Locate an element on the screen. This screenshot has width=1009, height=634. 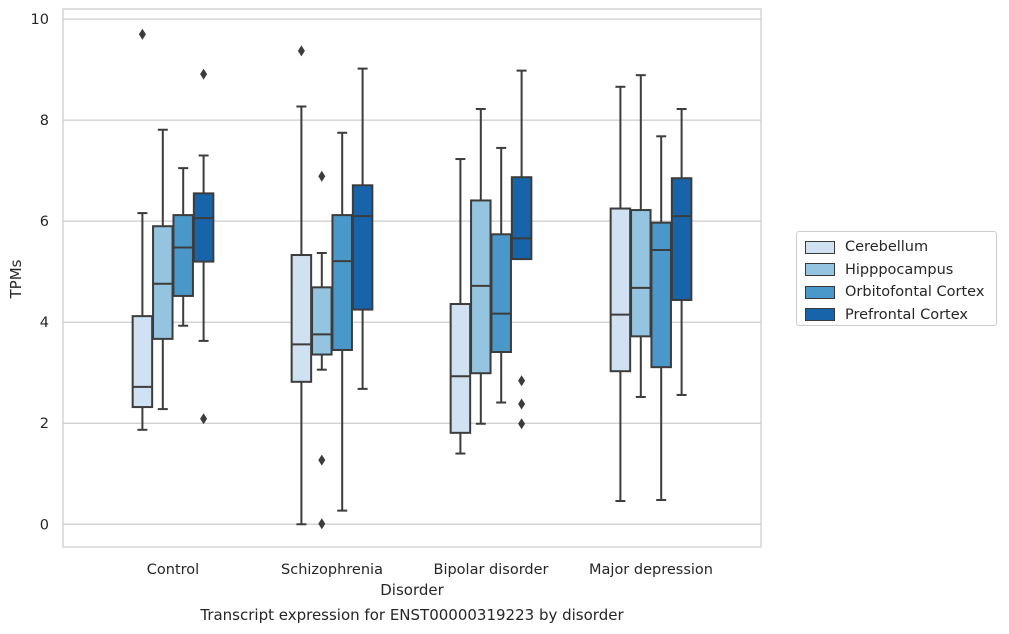
legend-item: Prefrontal Cortex is located at coordinates (900, 315).